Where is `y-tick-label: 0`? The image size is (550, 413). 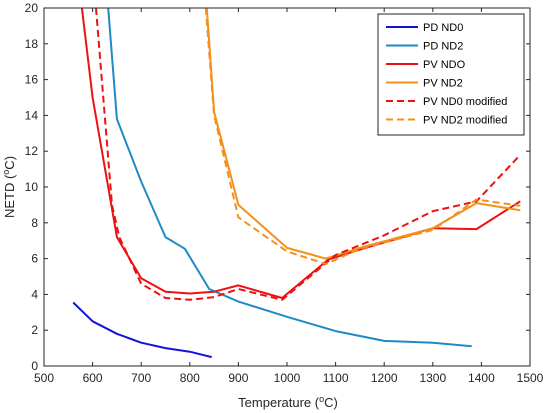
y-tick-label: 0 is located at coordinates (34, 366).